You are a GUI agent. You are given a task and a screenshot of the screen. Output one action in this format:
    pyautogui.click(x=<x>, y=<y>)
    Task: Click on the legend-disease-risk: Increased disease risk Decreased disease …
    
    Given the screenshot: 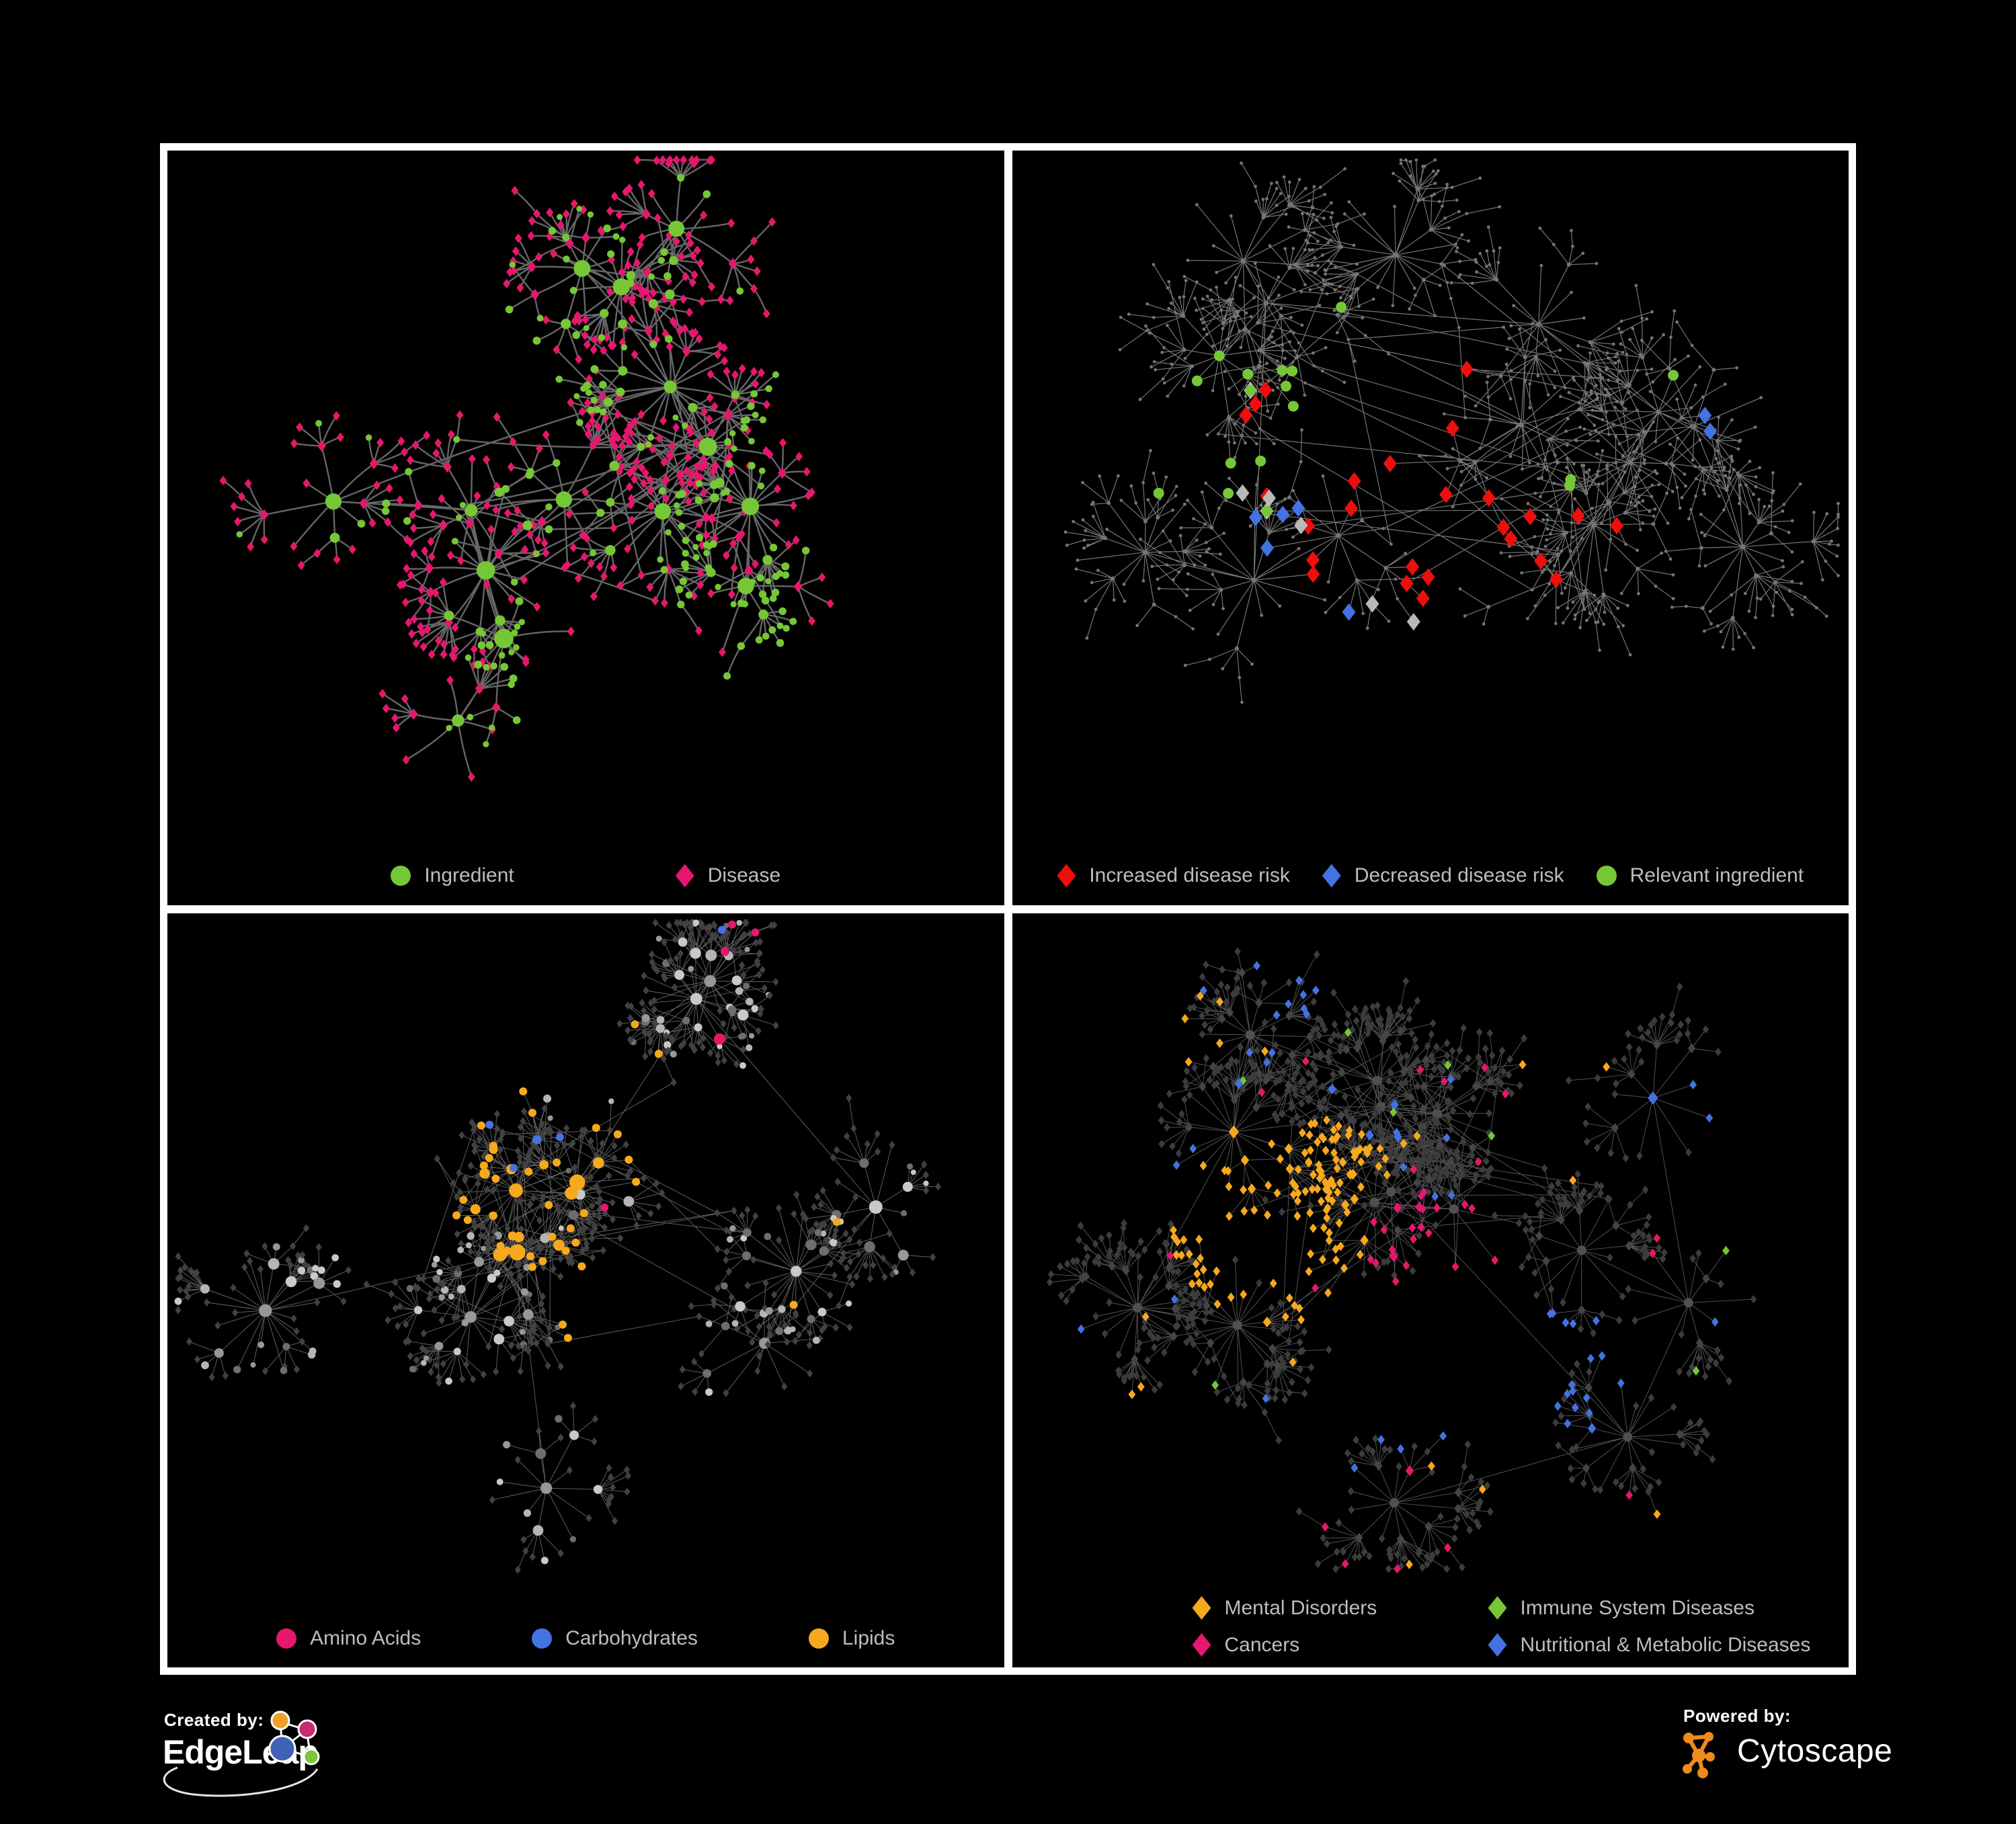 What is the action you would take?
    pyautogui.click(x=1430, y=876)
    